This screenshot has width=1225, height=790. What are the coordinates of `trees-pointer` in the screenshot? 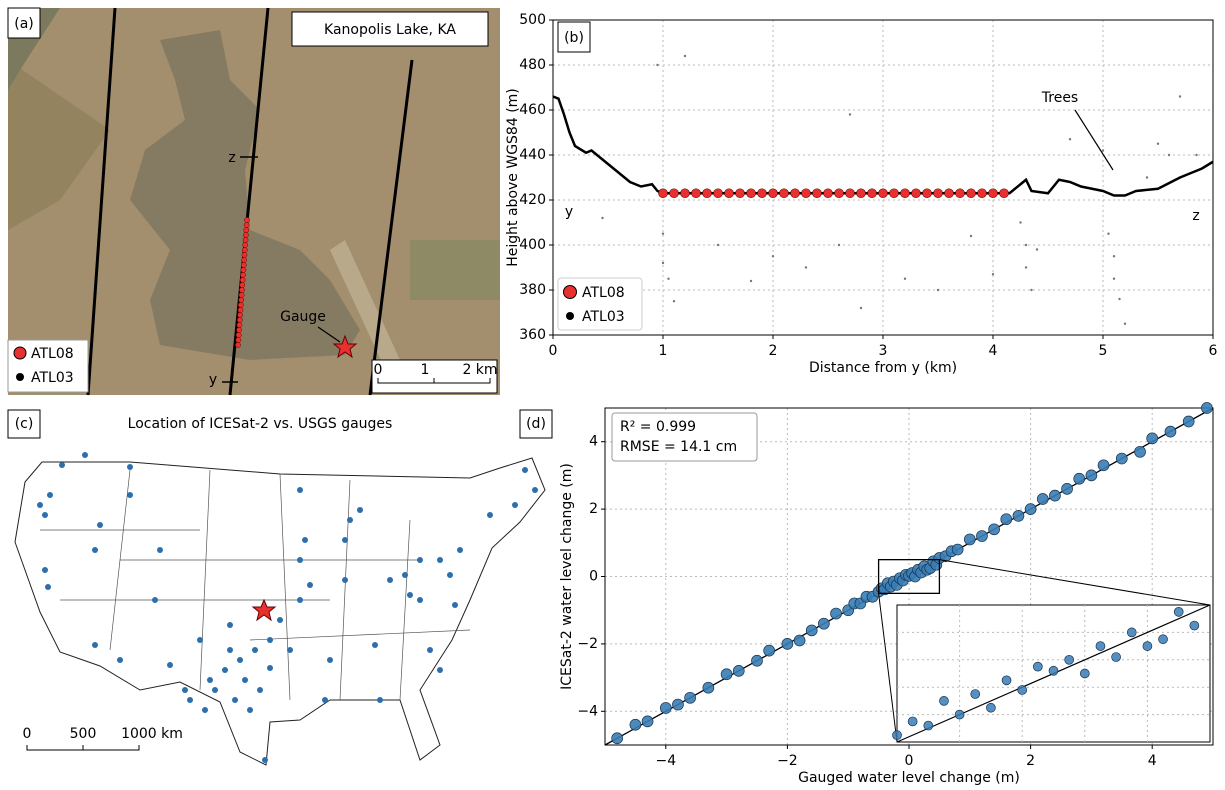 It's located at (1094, 140).